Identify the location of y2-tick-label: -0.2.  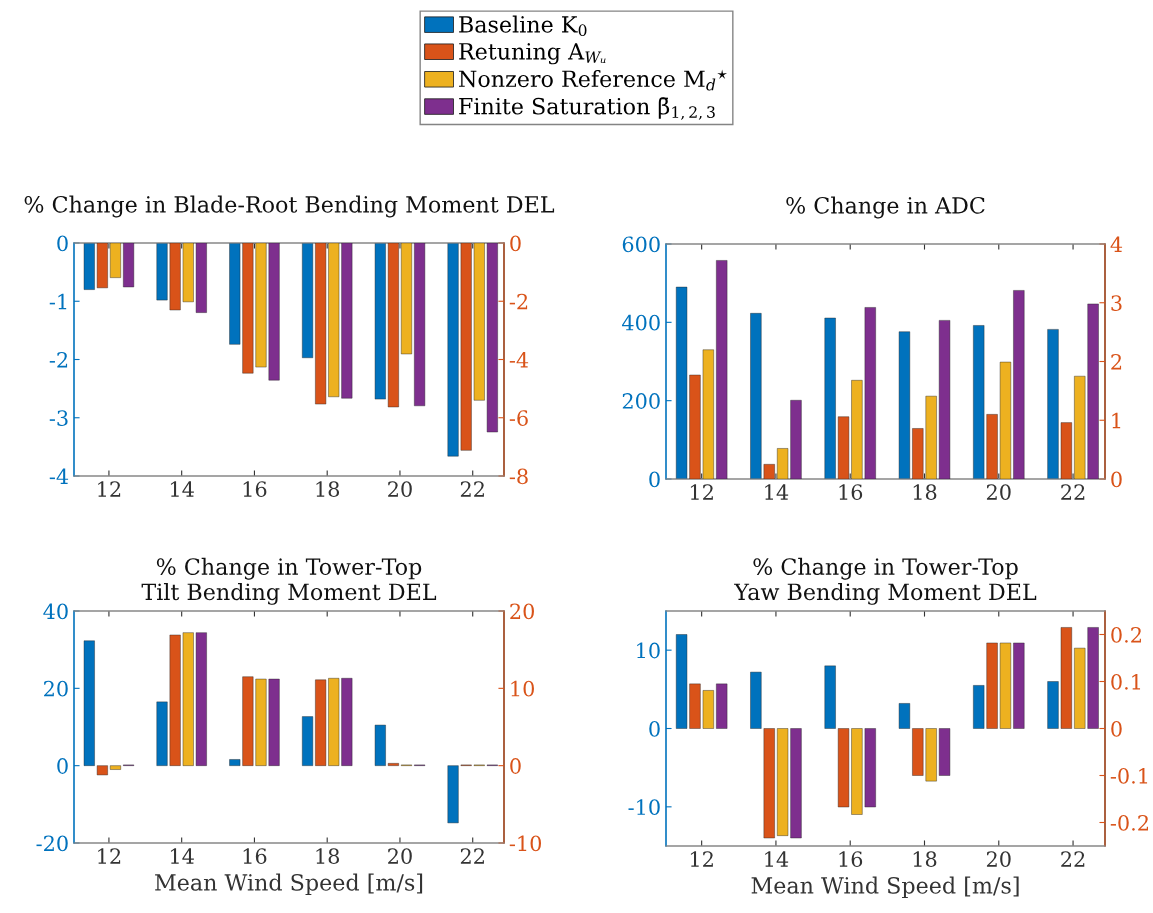
(1129, 822).